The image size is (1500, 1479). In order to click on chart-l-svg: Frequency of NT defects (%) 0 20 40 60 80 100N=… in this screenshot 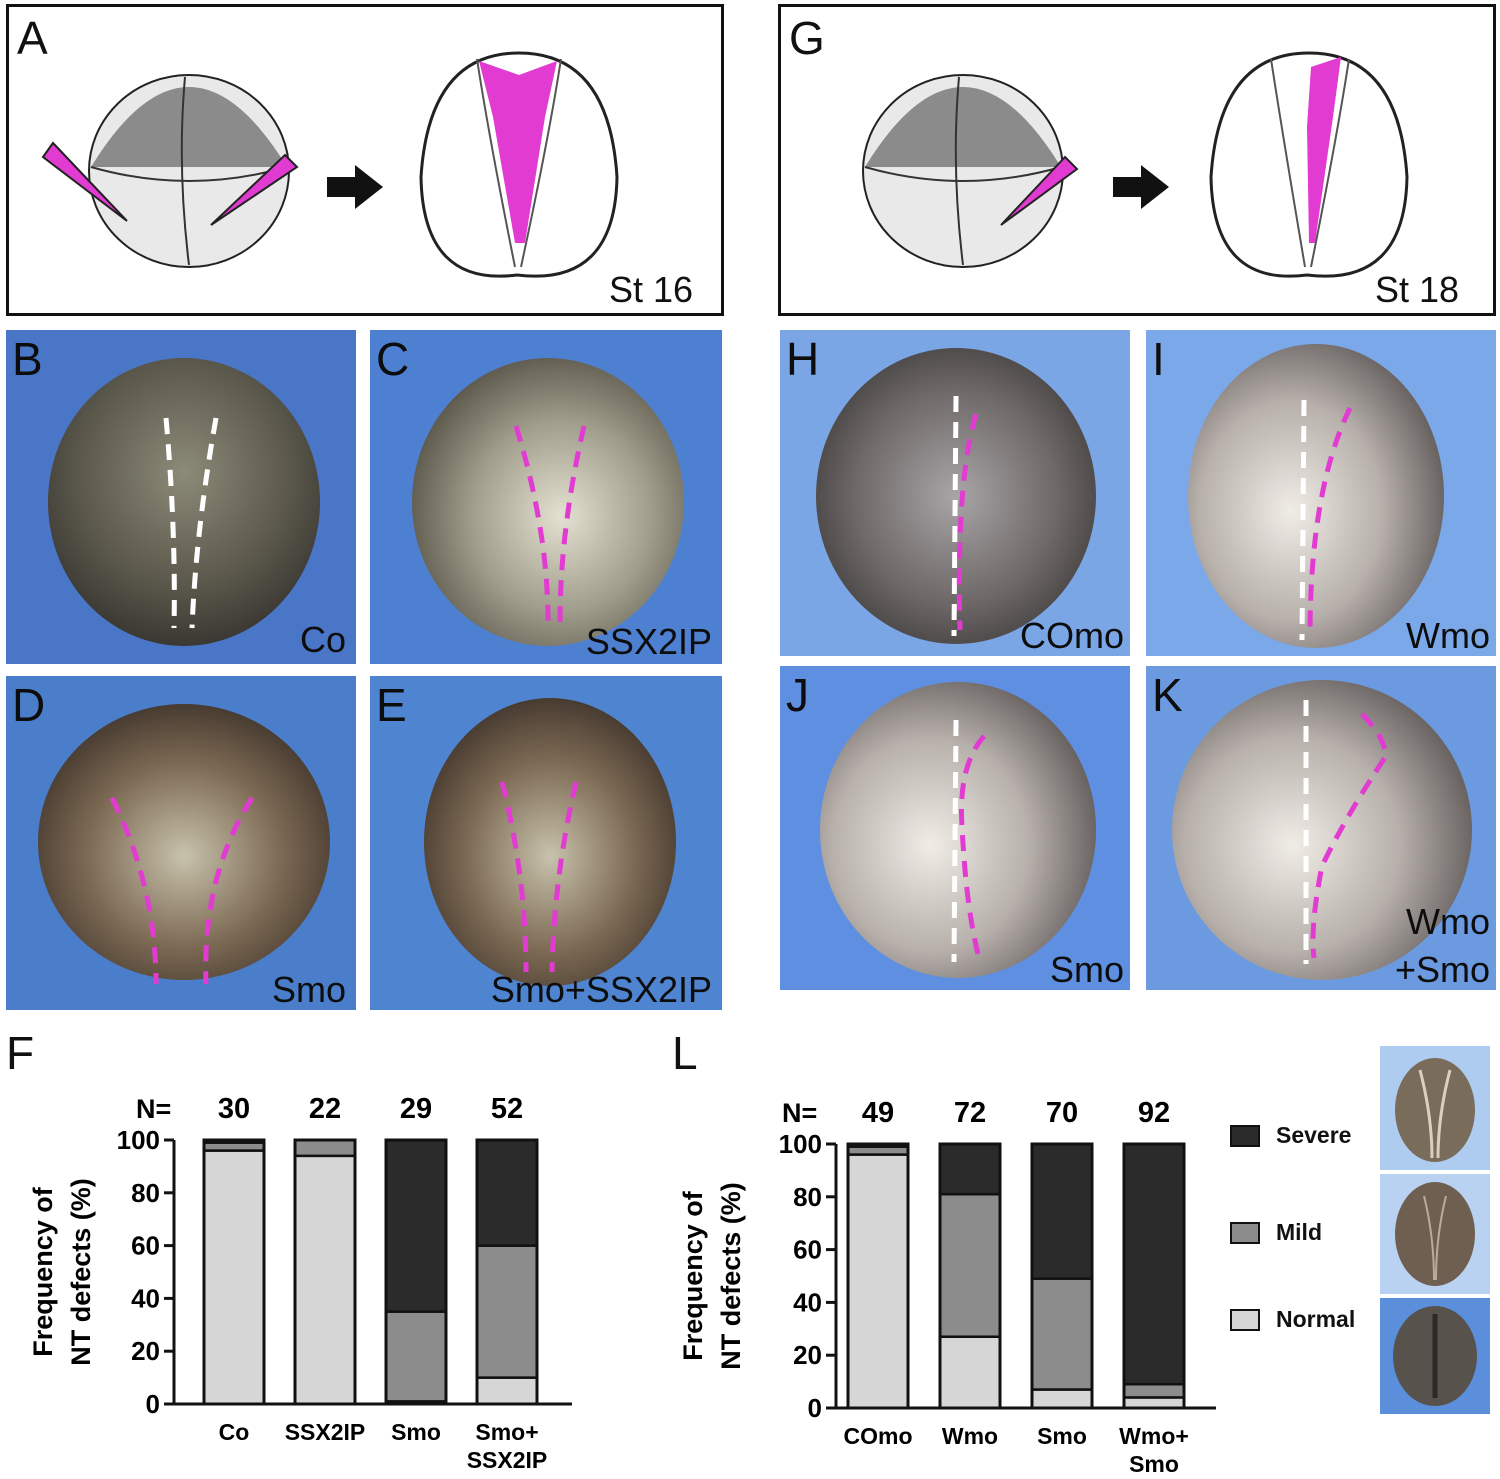, I will do `click(947, 1287)`.